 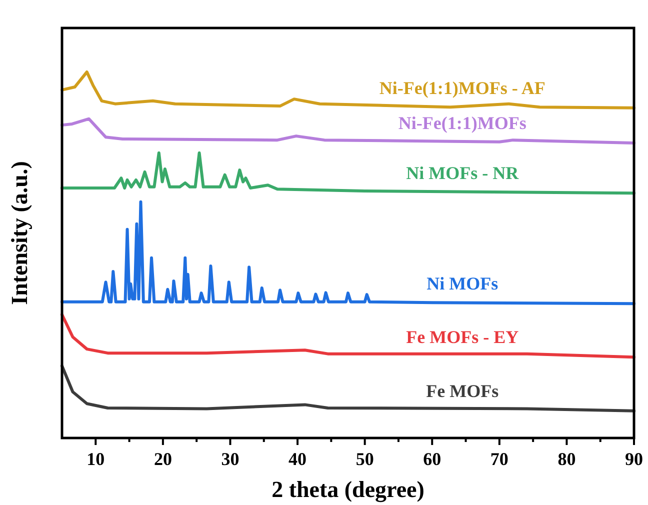 I want to click on series-label: Ni-Fe(1:1)MOFs - AF, so click(x=462, y=88).